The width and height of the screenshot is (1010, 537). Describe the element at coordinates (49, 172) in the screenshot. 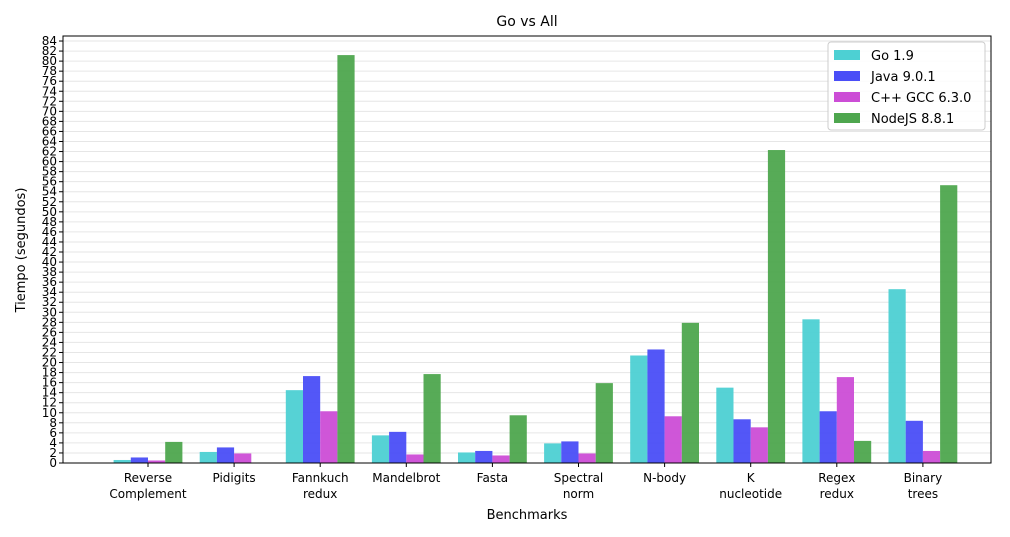

I see `y-tick-label: 58` at that location.